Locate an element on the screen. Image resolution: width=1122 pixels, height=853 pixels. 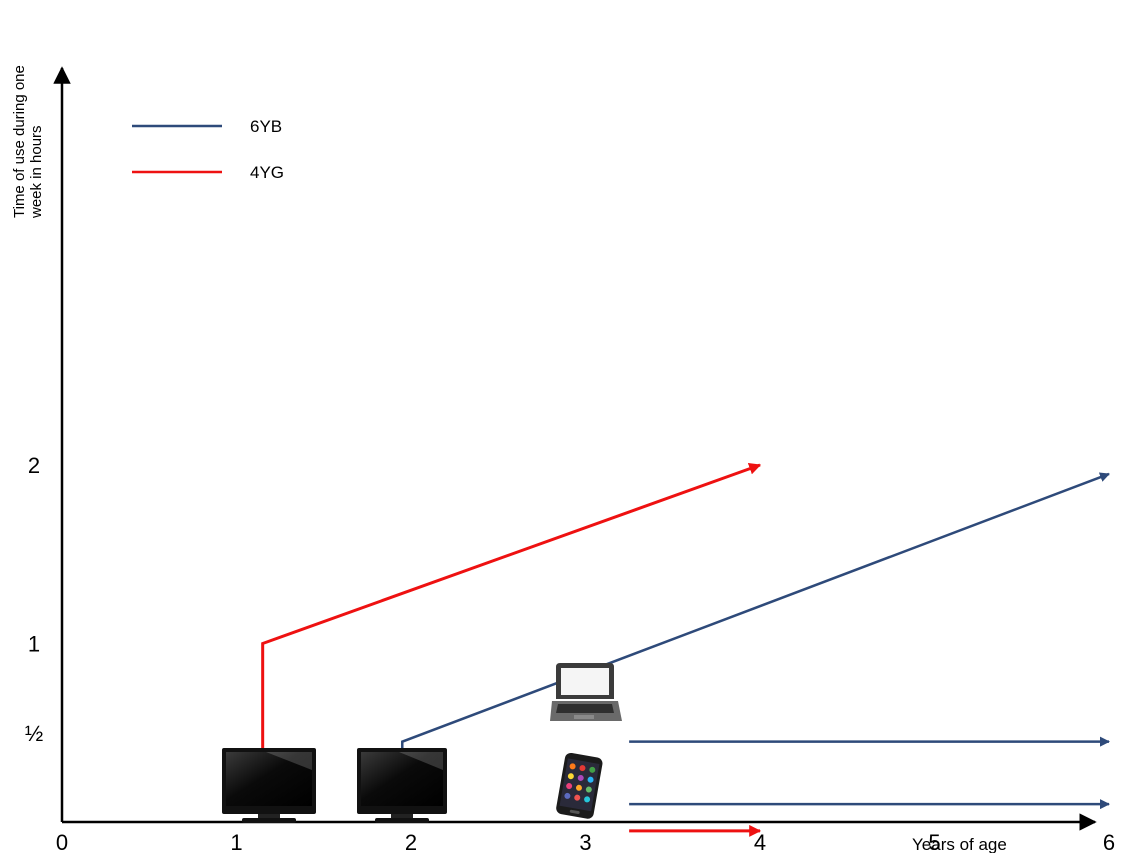
legend: 6YB 4YG is located at coordinates (208, 149).